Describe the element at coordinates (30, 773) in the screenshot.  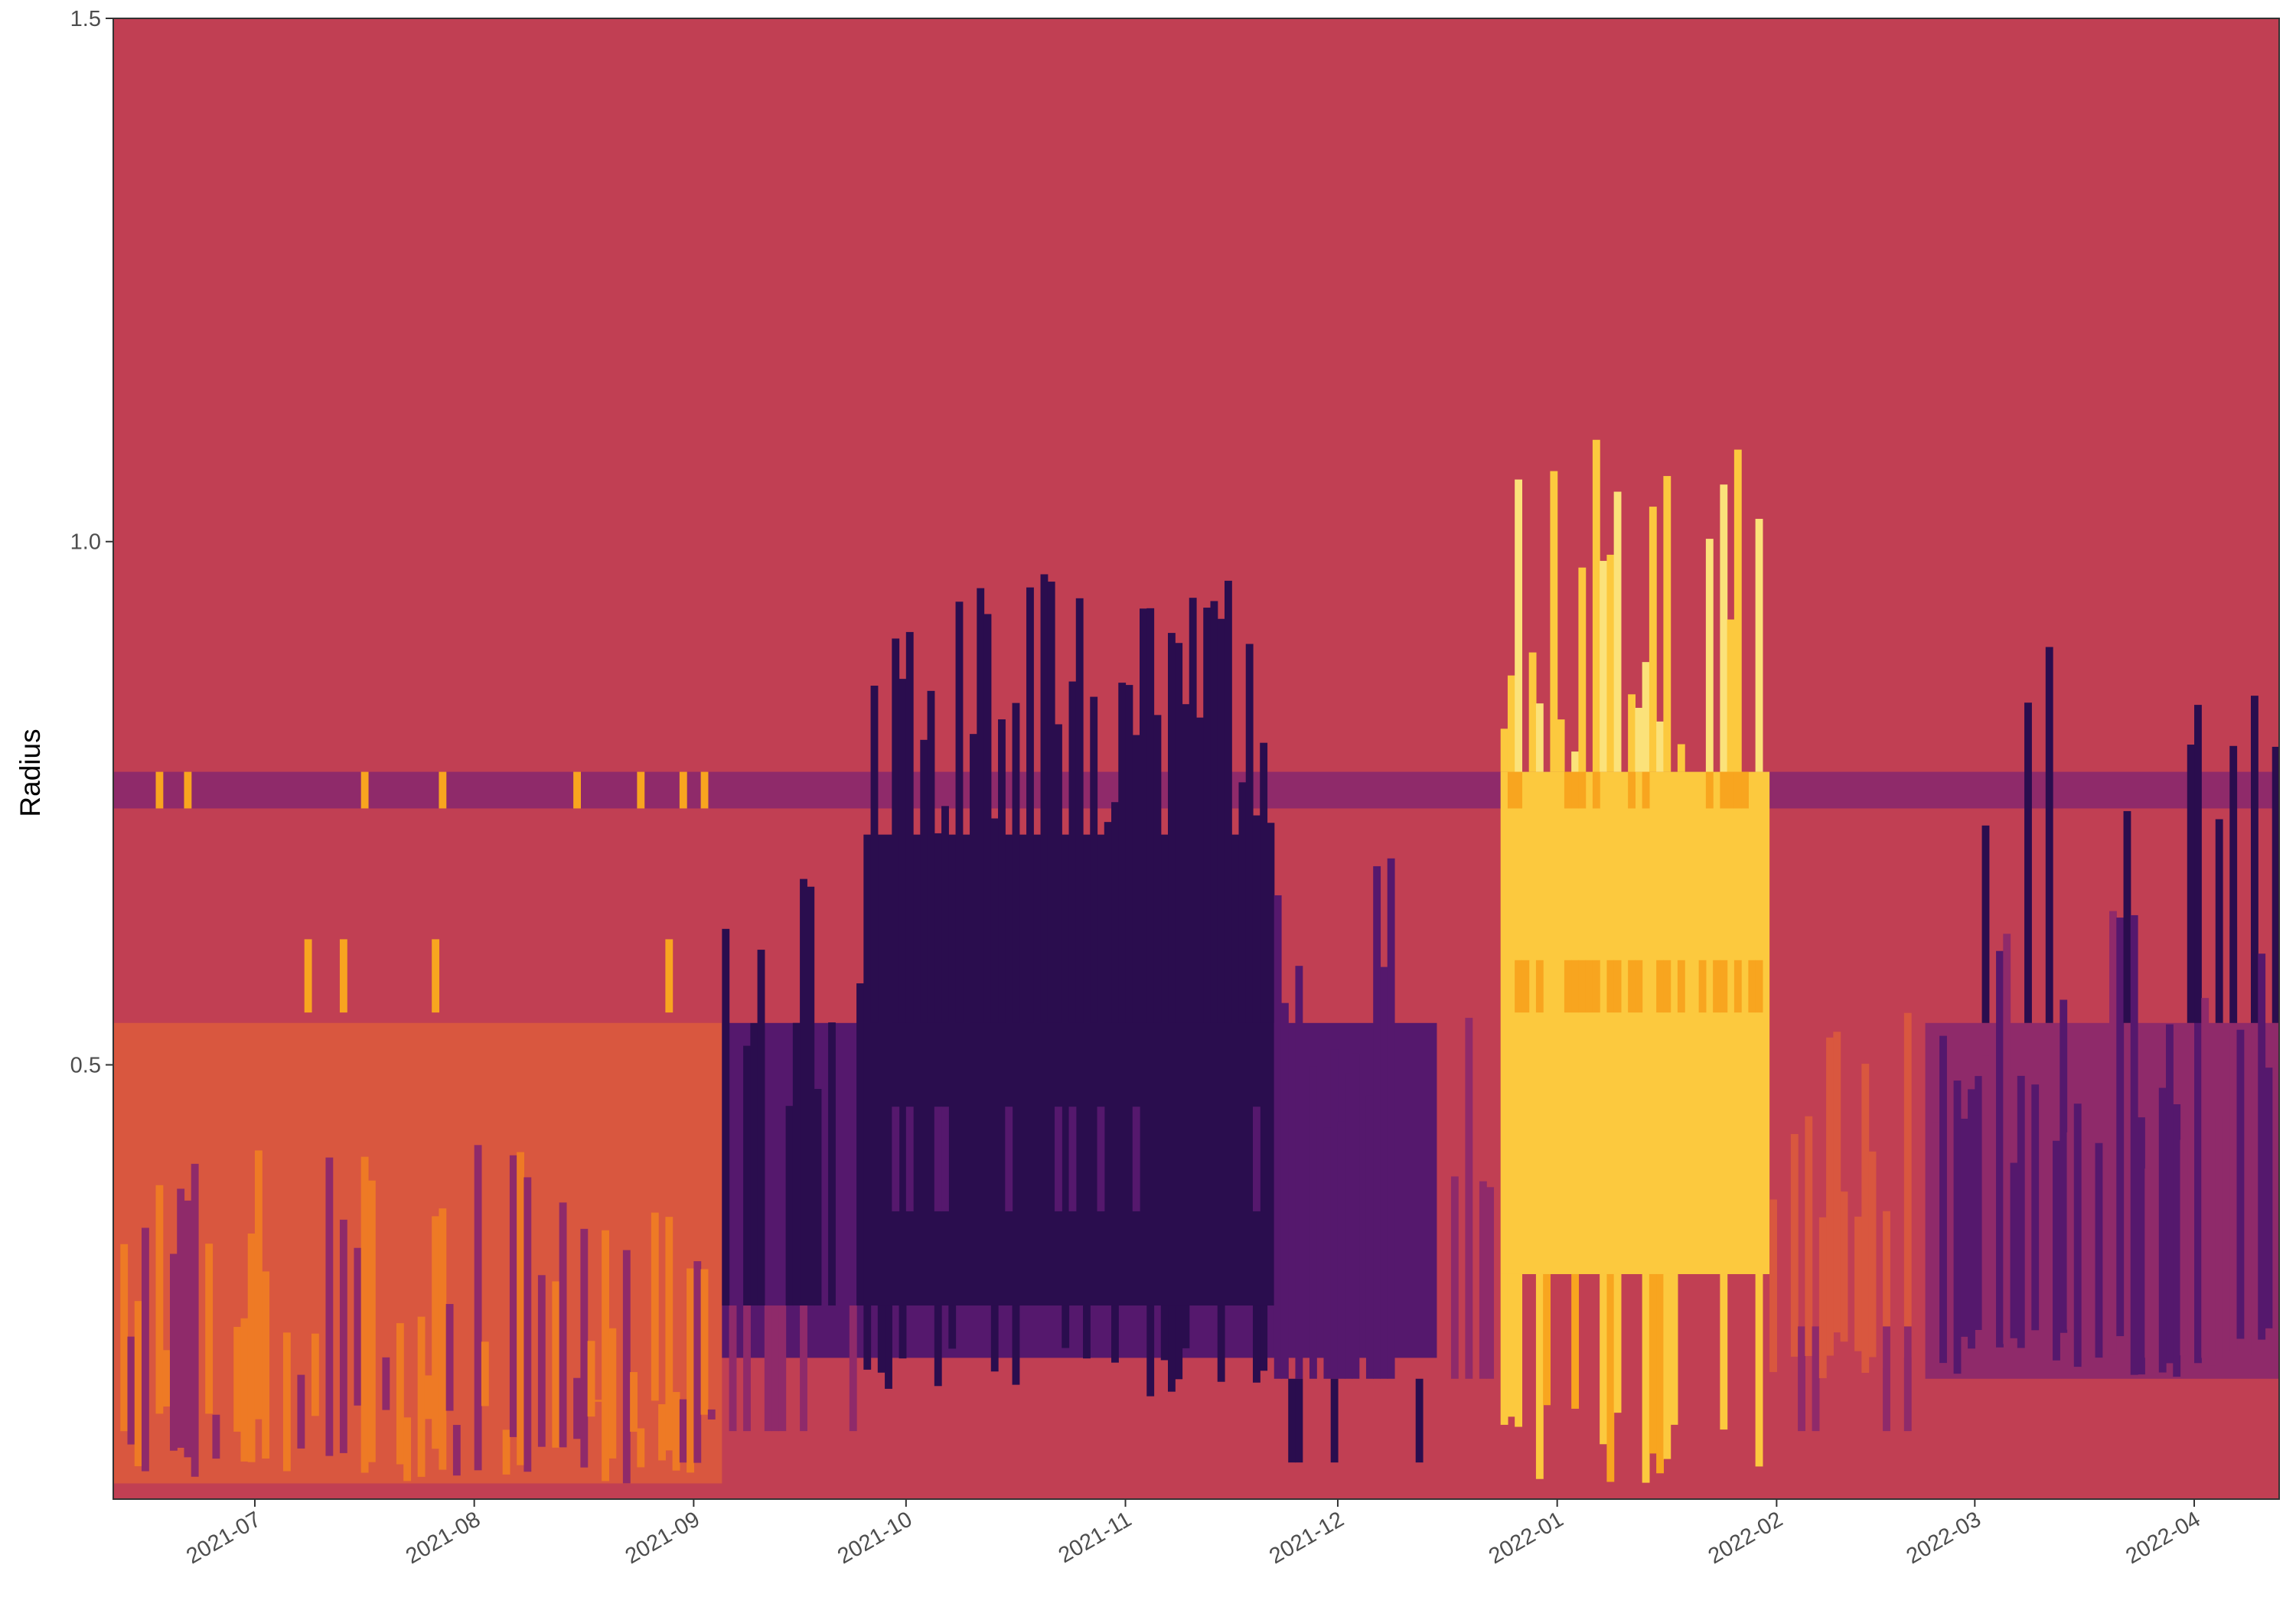
I see `y-axis-title: Radius` at that location.